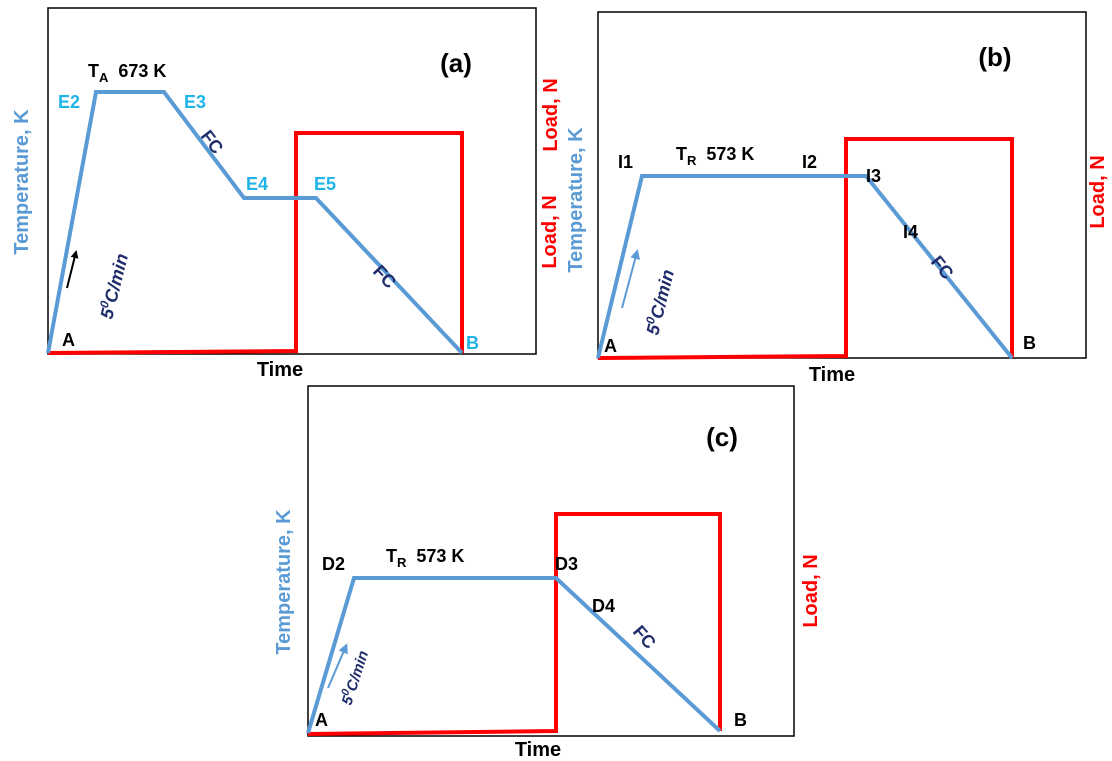 This screenshot has height=761, width=1112. What do you see at coordinates (994, 57) in the screenshot?
I see `panel-b-title: (b)` at bounding box center [994, 57].